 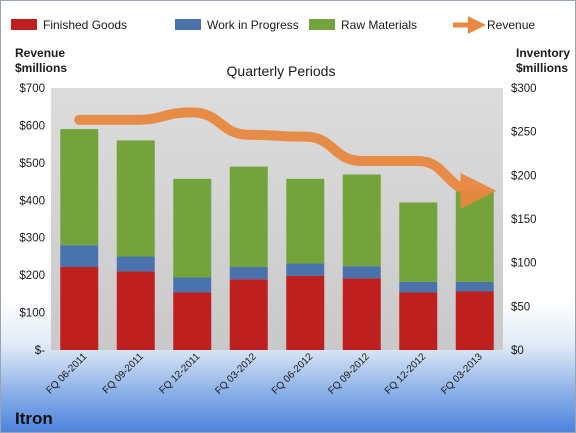 I want to click on right-tick-label: $150, so click(x=524, y=220).